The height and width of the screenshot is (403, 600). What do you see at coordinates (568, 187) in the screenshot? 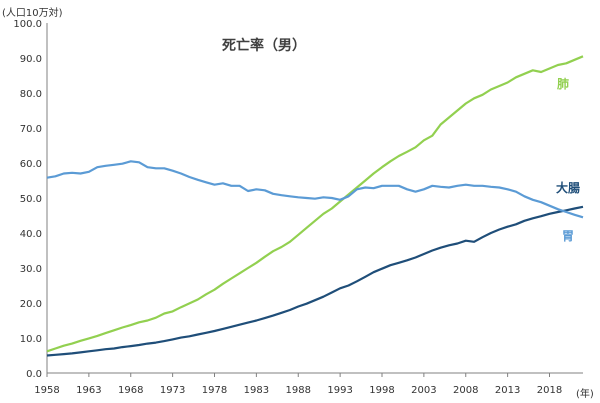
I see `series-label-colorectal: 大腸` at bounding box center [568, 187].